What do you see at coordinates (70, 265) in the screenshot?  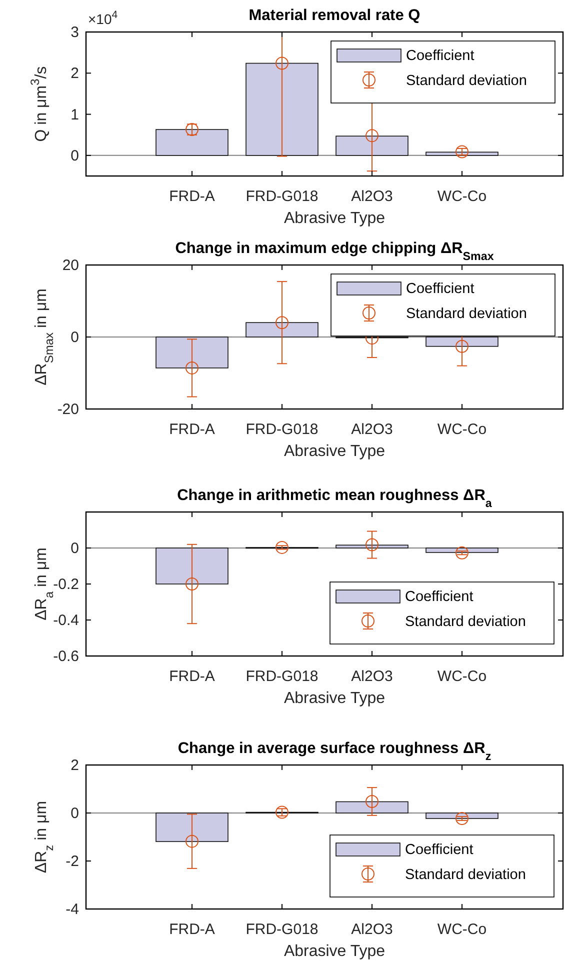 I see `y-tick-label: 20` at bounding box center [70, 265].